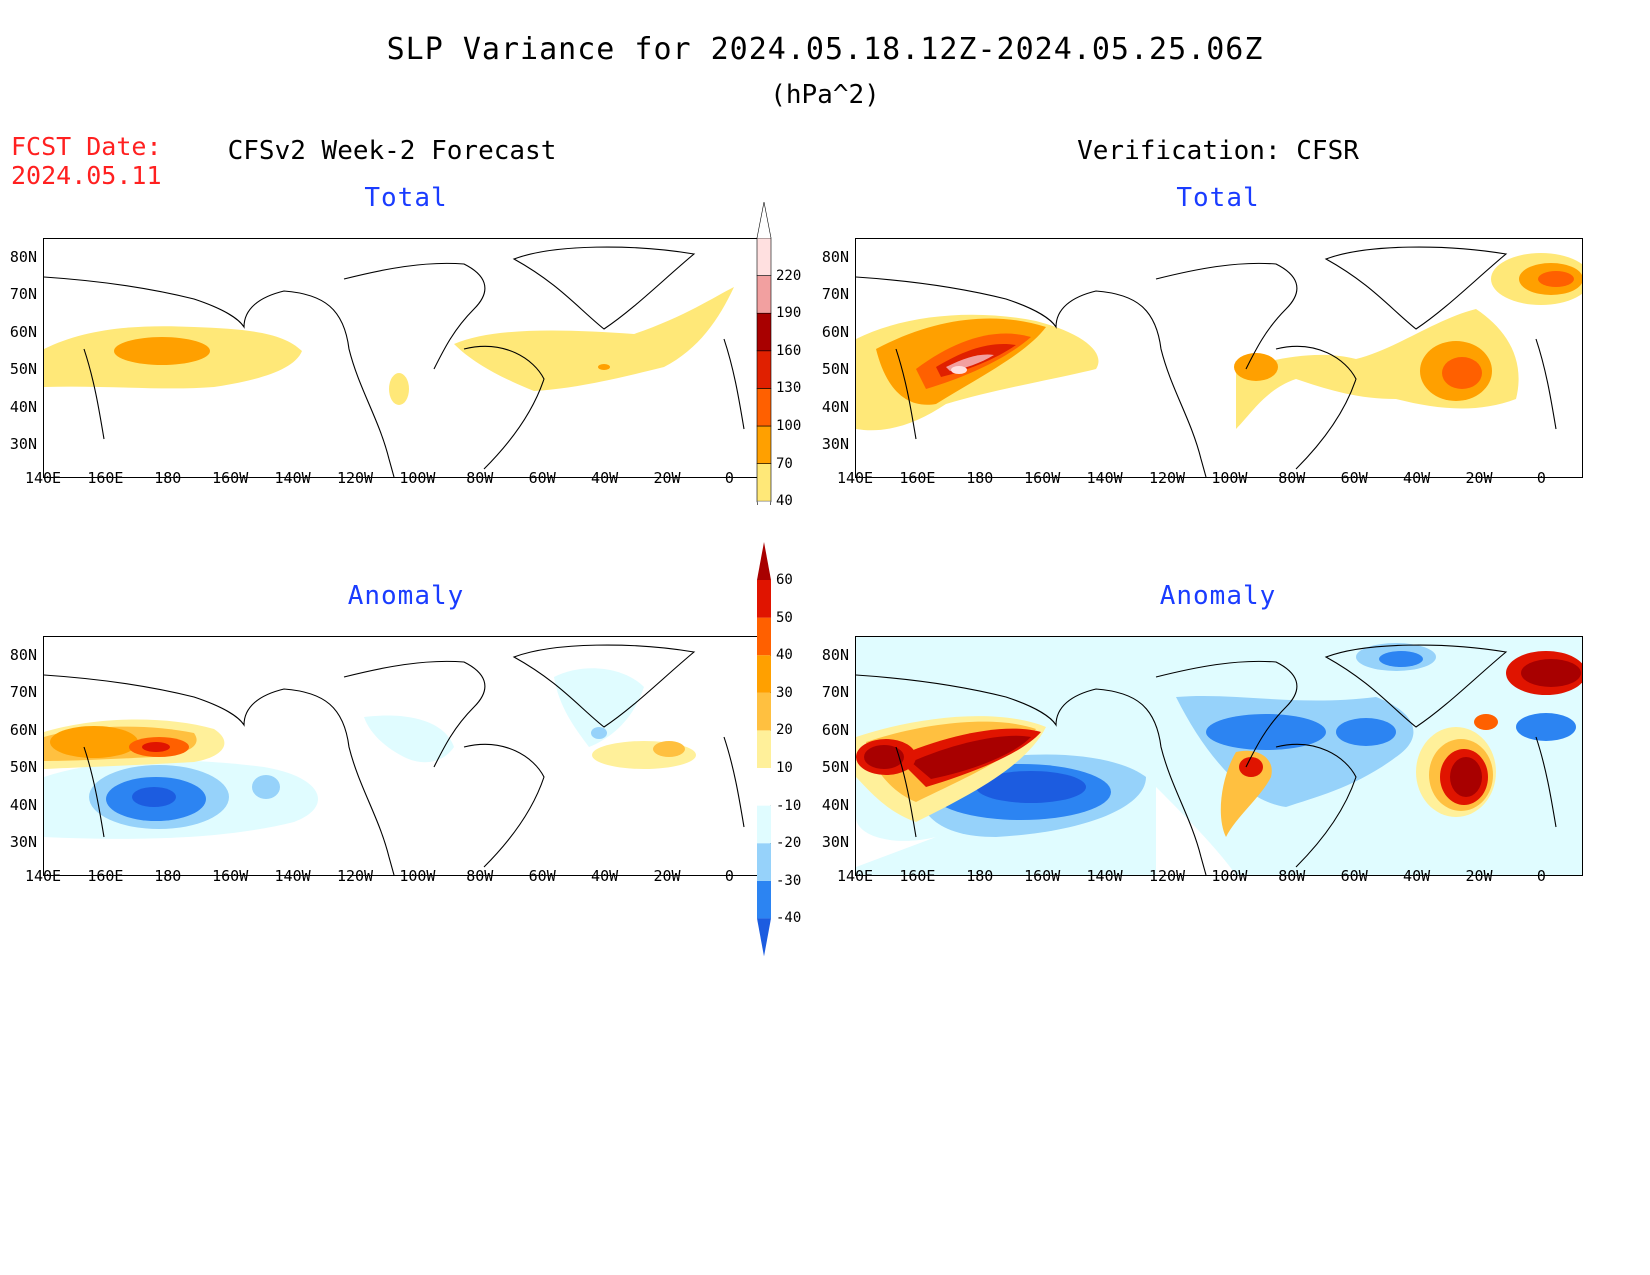  Describe the element at coordinates (1218, 151) in the screenshot. I see `verification-header: Verification: CFSR` at that location.